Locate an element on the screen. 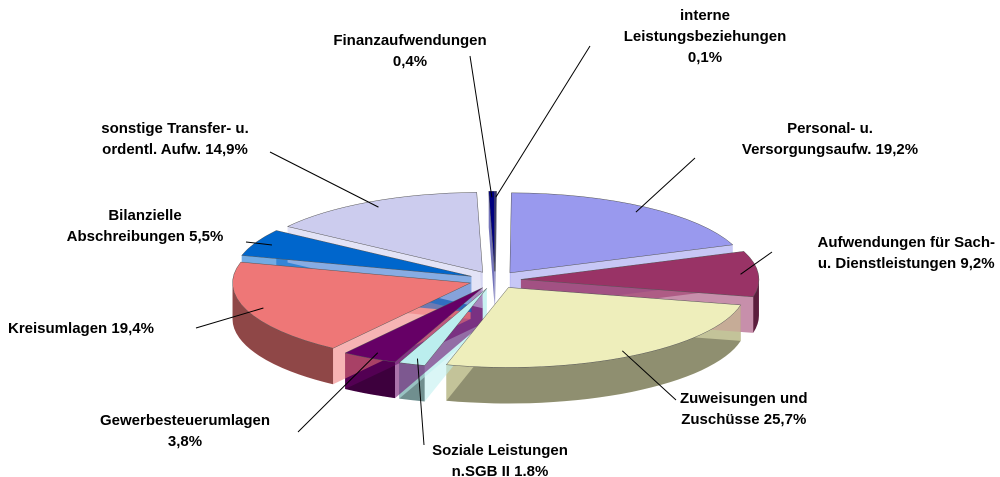 The height and width of the screenshot is (477, 1000). slice-label: interne Leistungsbeziehungen 0,1% is located at coordinates (705, 36).